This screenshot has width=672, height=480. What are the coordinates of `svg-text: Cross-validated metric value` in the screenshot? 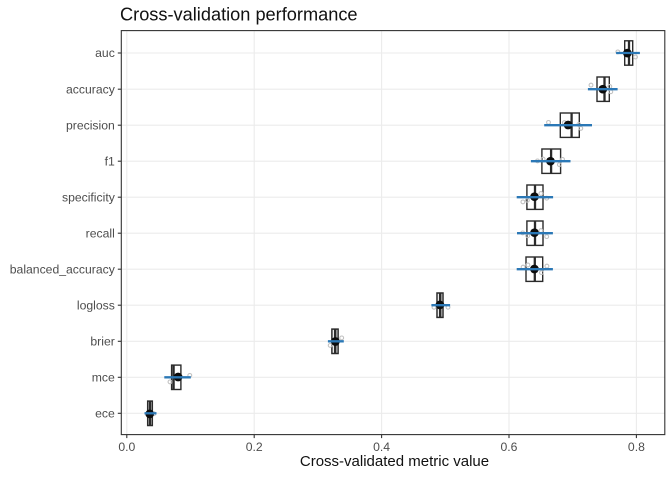 It's located at (394, 461).